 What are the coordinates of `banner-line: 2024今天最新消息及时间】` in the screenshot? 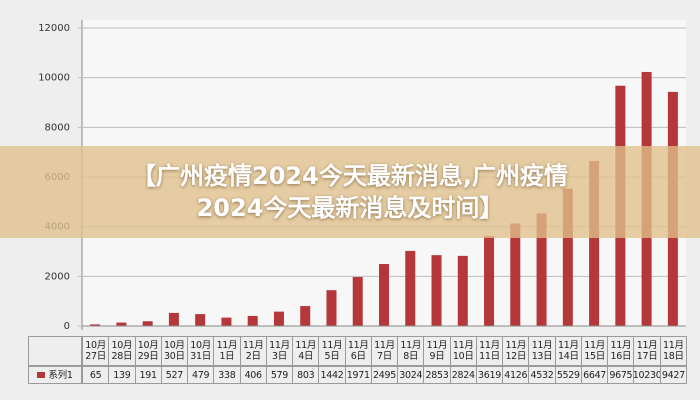 It's located at (350, 208).